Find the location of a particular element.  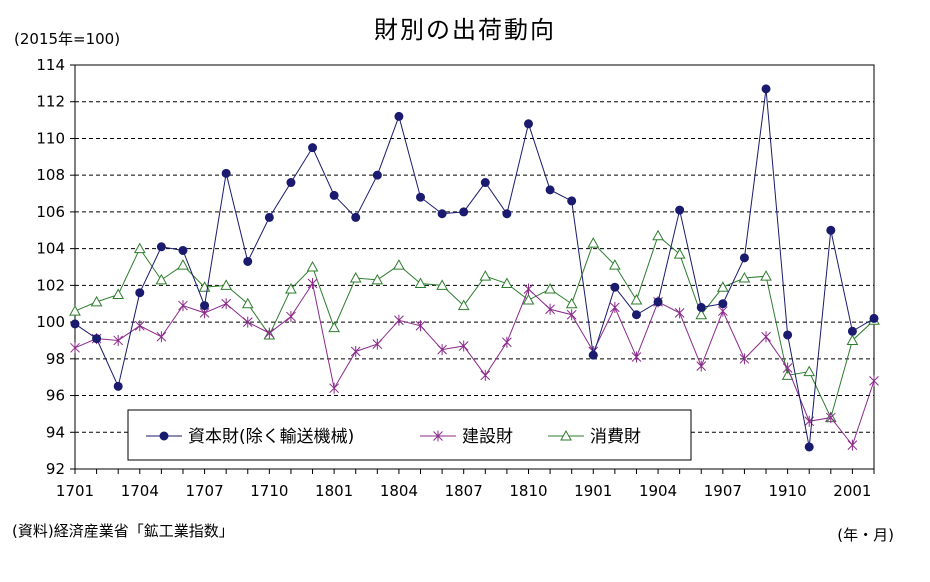

point-2-2001 is located at coordinates (852, 339).